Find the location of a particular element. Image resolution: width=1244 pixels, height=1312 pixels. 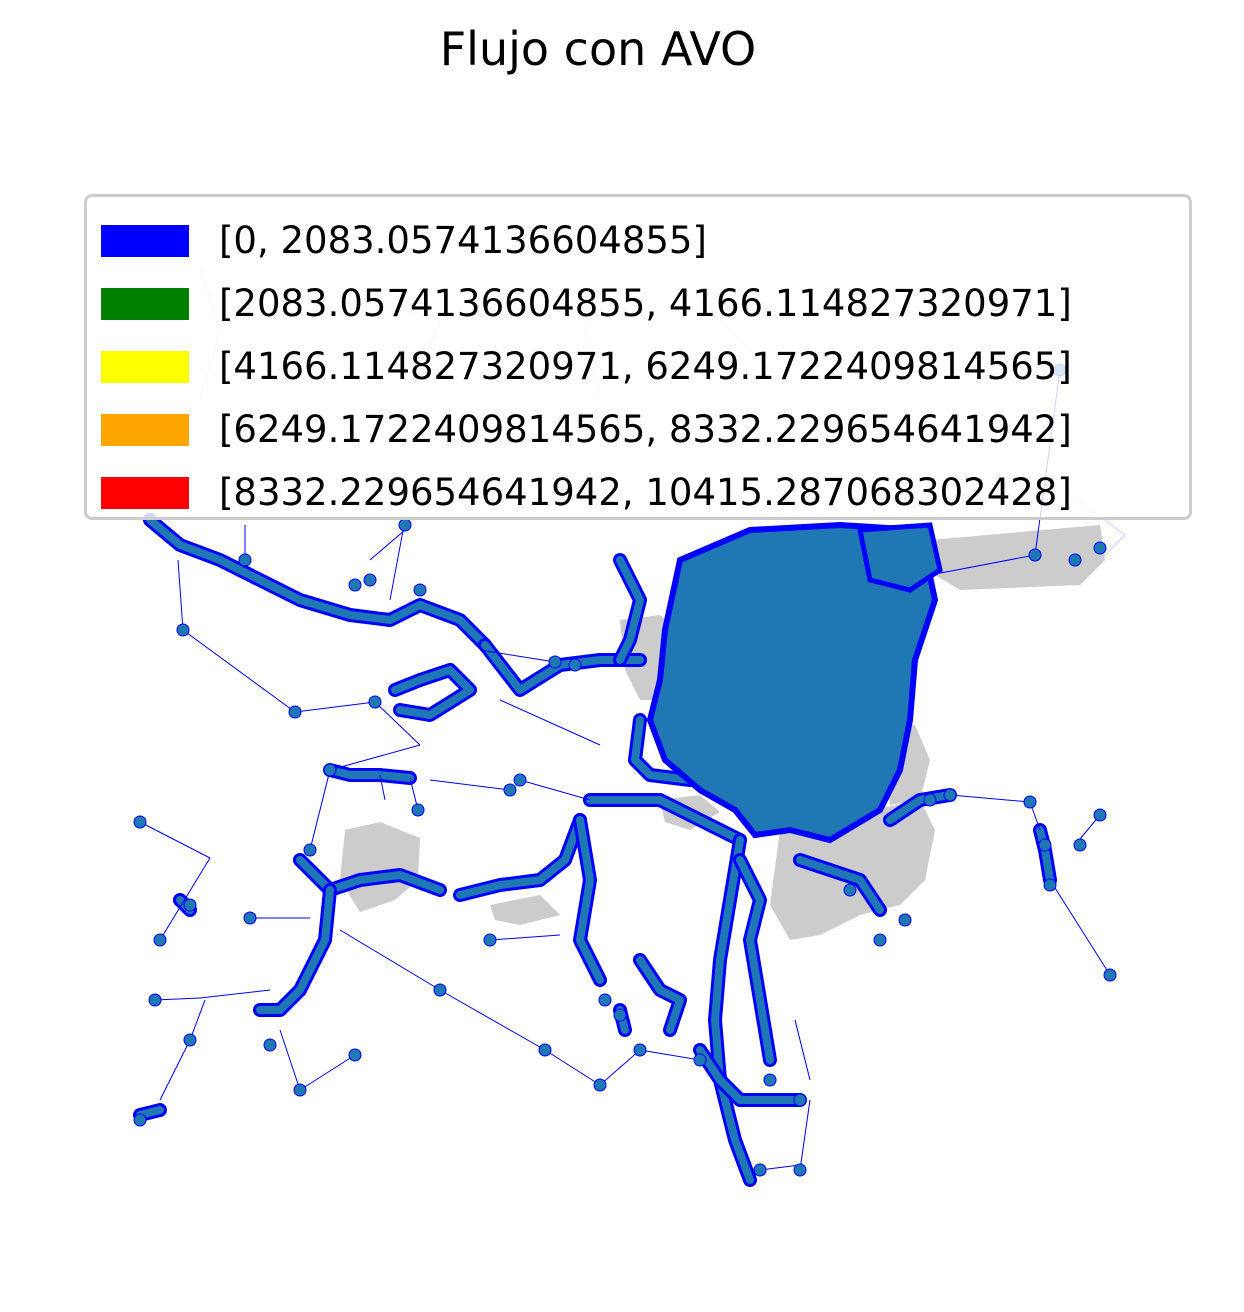

legend-label: [8332.229654641942, 10415.287068302428] is located at coordinates (645, 492).